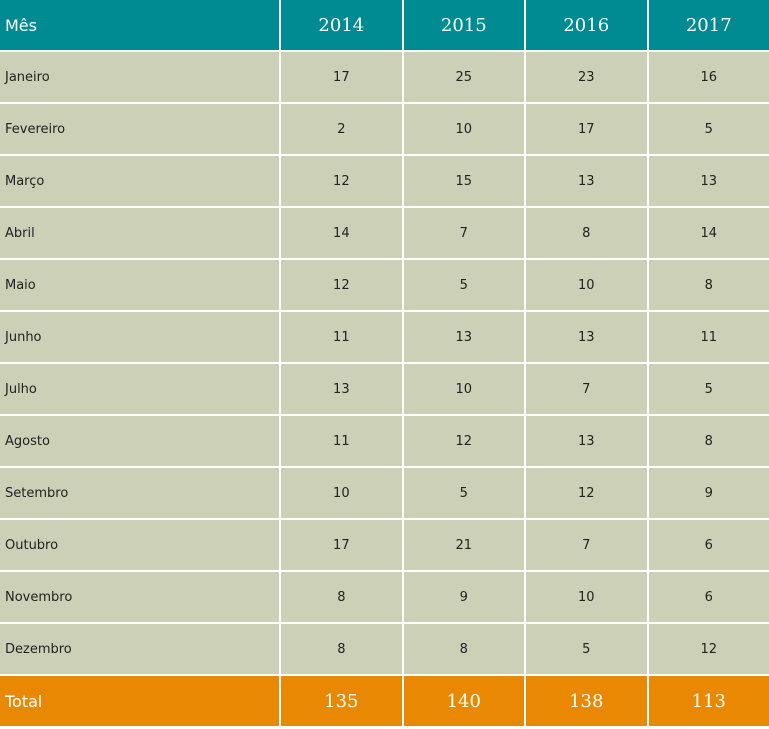 This screenshot has height=729, width=769. I want to click on table-row: Novembro 8 9 10 6, so click(384, 597).